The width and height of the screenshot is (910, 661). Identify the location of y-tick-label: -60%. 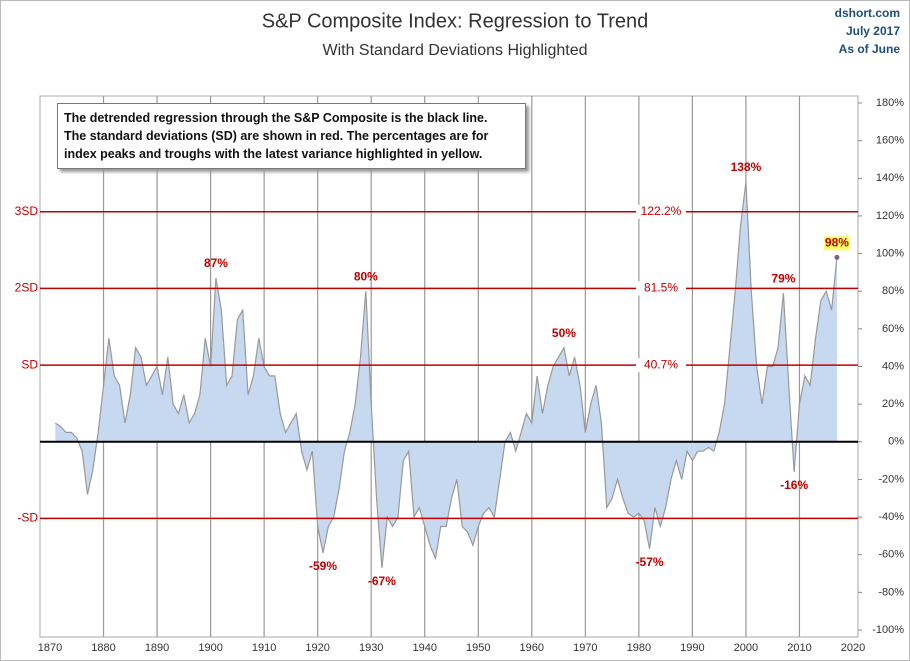
(891, 555).